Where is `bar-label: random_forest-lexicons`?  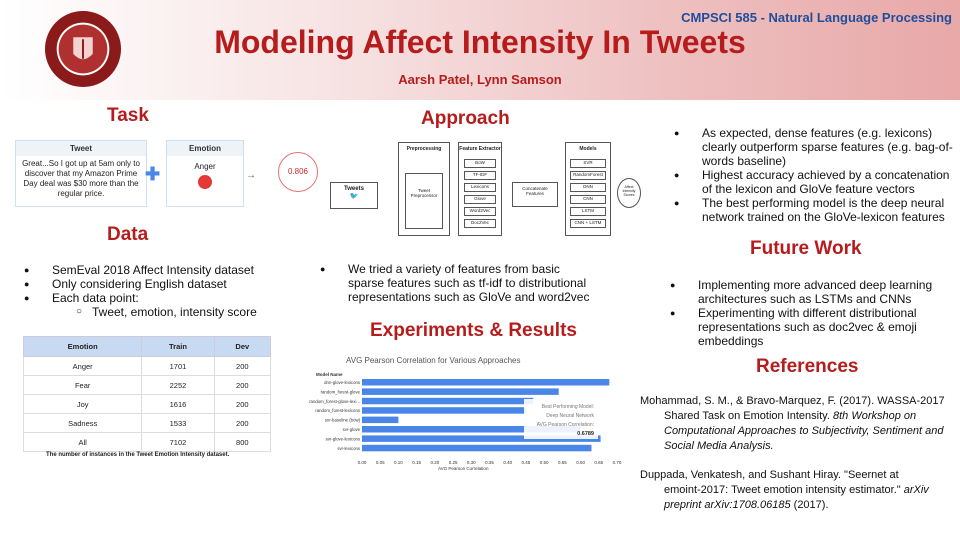
bar-label: random_forest-lexicons is located at coordinates (337, 410).